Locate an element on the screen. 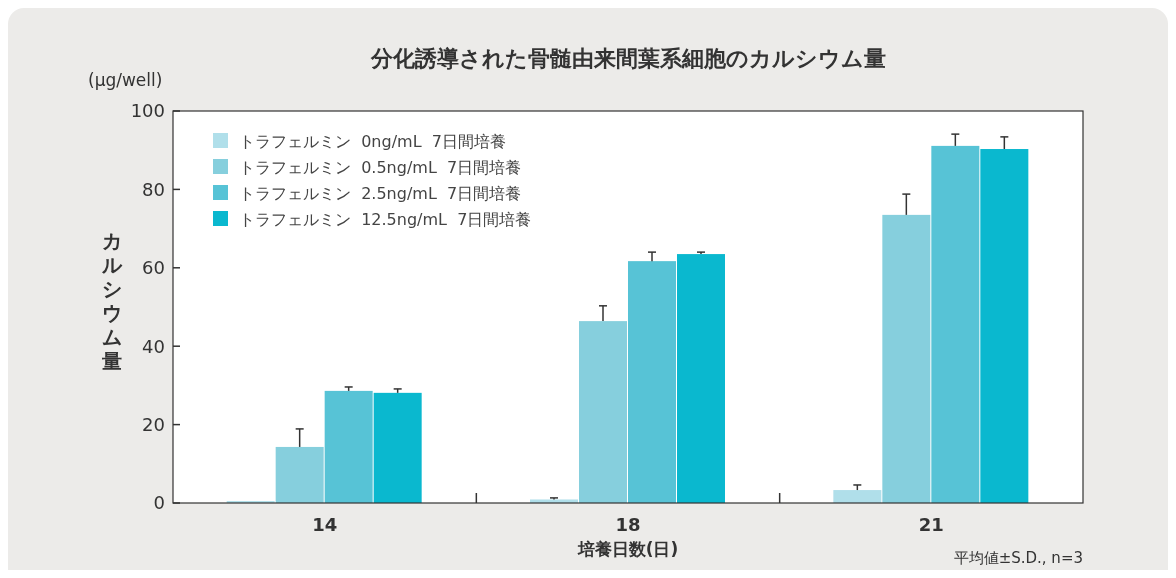  y-tick-label: 60 is located at coordinates (153, 268).